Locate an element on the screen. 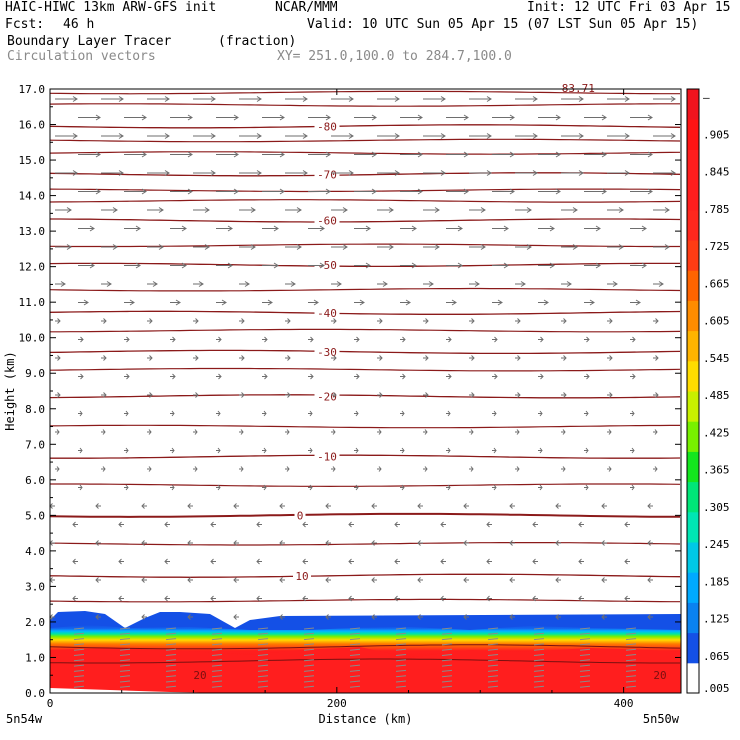 The width and height of the screenshot is (740, 740). y-tick-label: 15.0 is located at coordinates (32, 160).